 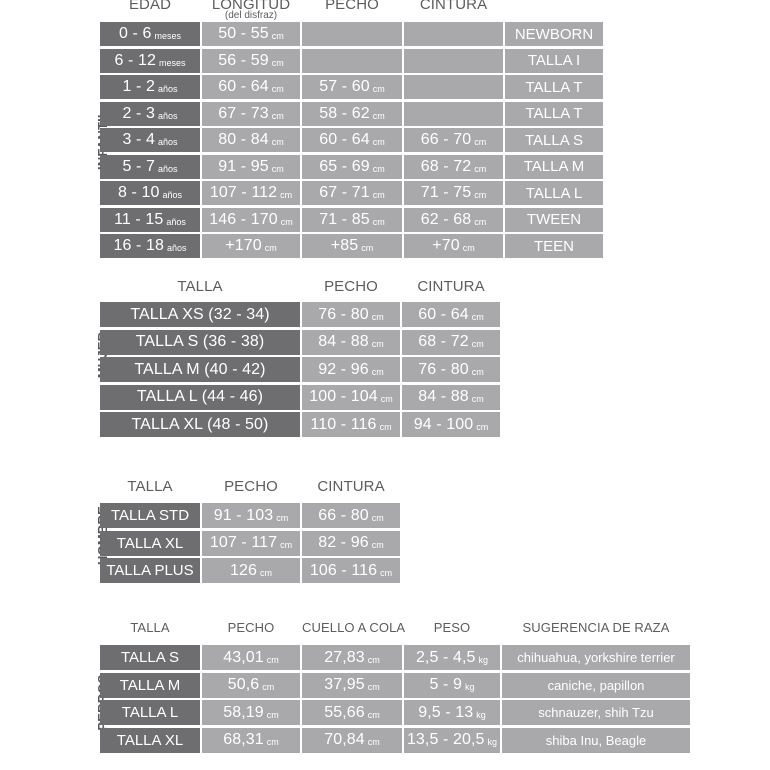 I want to click on cell-mujer-cintura-3: 84 - 88 cm, so click(x=451, y=397).